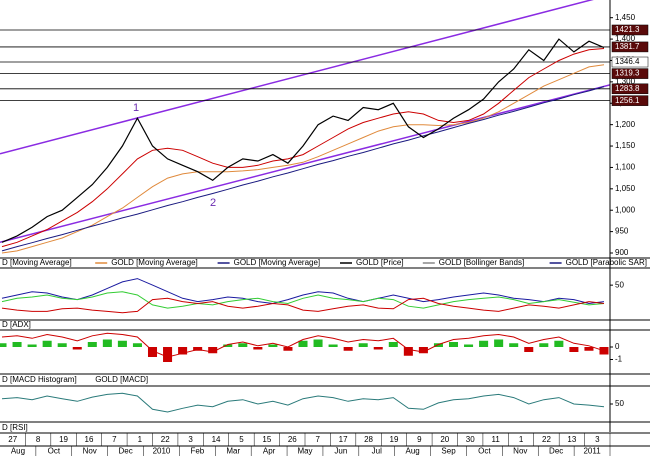 The image size is (650, 456). Describe the element at coordinates (121, 379) in the screenshot. I see `legend-label: GOLD [MACD]` at that location.